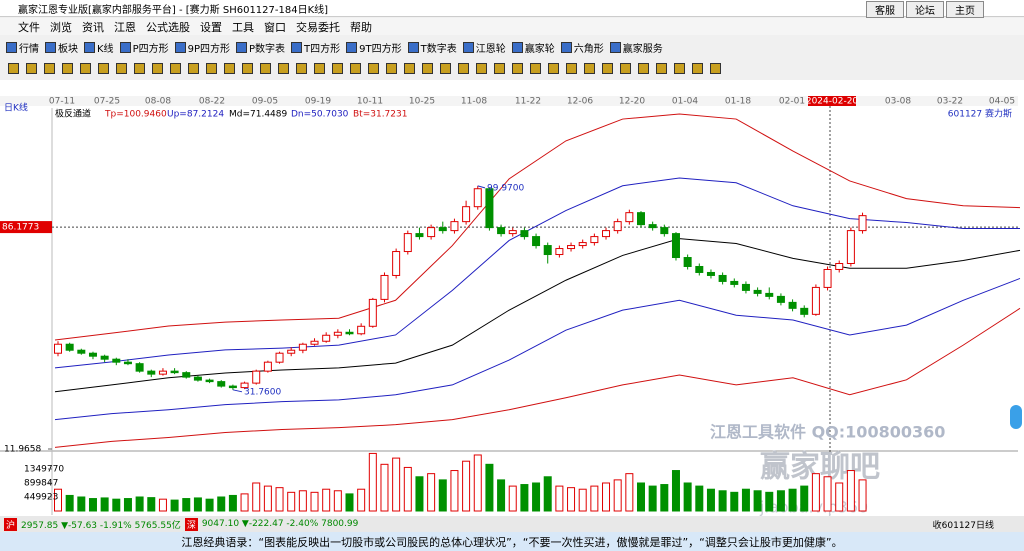  Describe the element at coordinates (93, 27) in the screenshot. I see `menu-item: 资讯` at that location.